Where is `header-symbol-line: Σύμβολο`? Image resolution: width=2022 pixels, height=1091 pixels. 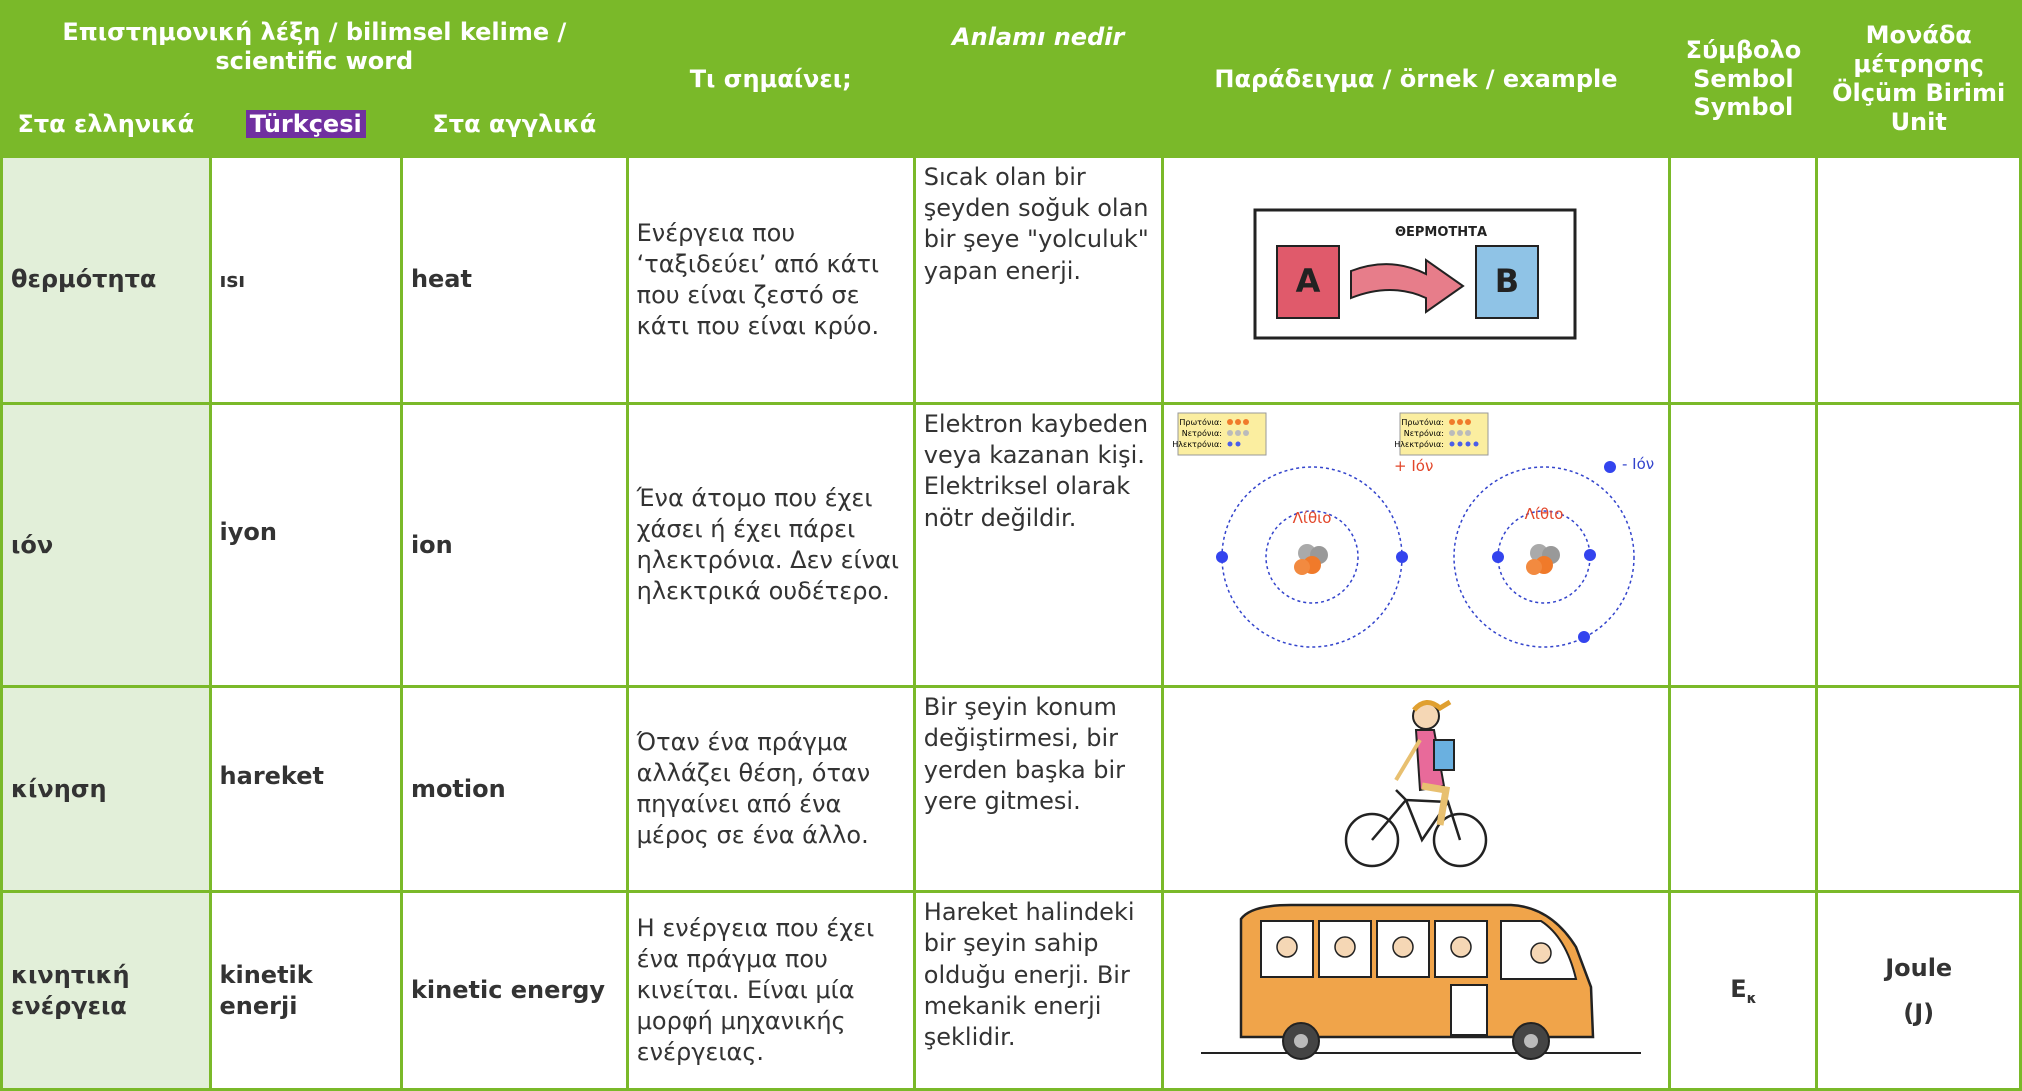 header-symbol-line: Σύμβολο is located at coordinates (1743, 49).